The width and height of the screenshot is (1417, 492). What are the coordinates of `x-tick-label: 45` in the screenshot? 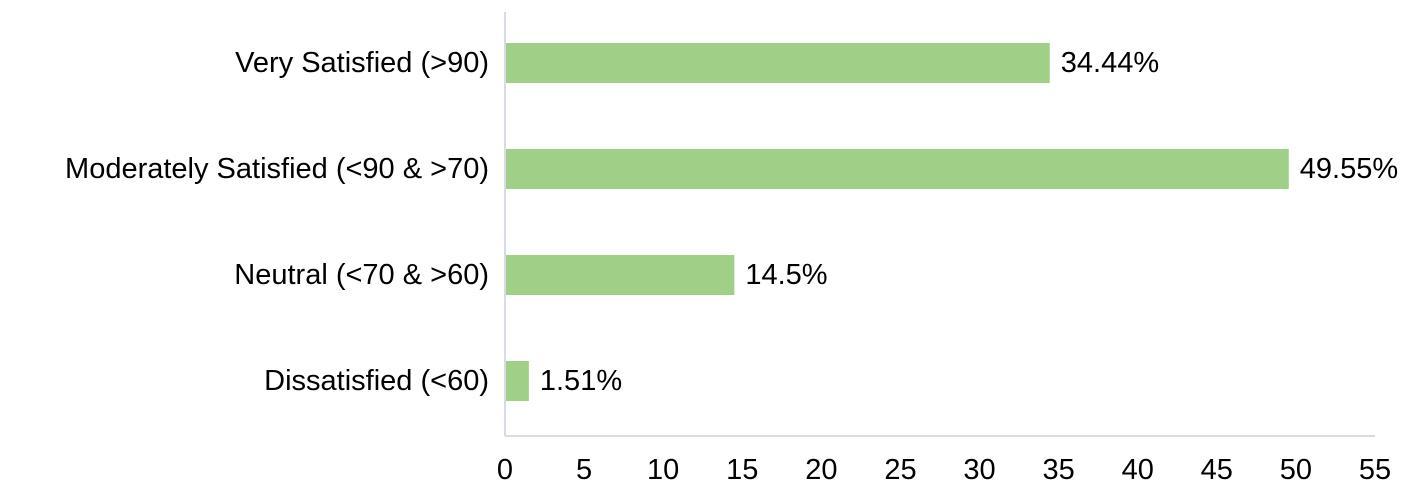 It's located at (1217, 470).